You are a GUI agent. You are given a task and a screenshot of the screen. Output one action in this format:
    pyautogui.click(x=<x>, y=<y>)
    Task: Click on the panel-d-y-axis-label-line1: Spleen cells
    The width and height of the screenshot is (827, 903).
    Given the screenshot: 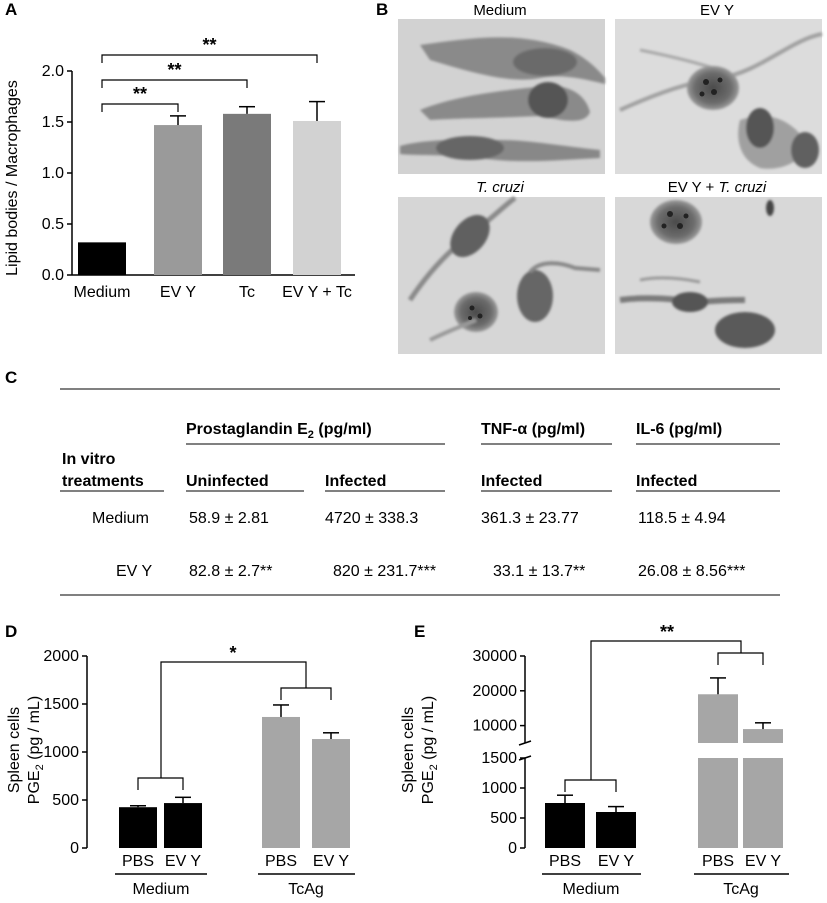 What is the action you would take?
    pyautogui.click(x=14, y=750)
    